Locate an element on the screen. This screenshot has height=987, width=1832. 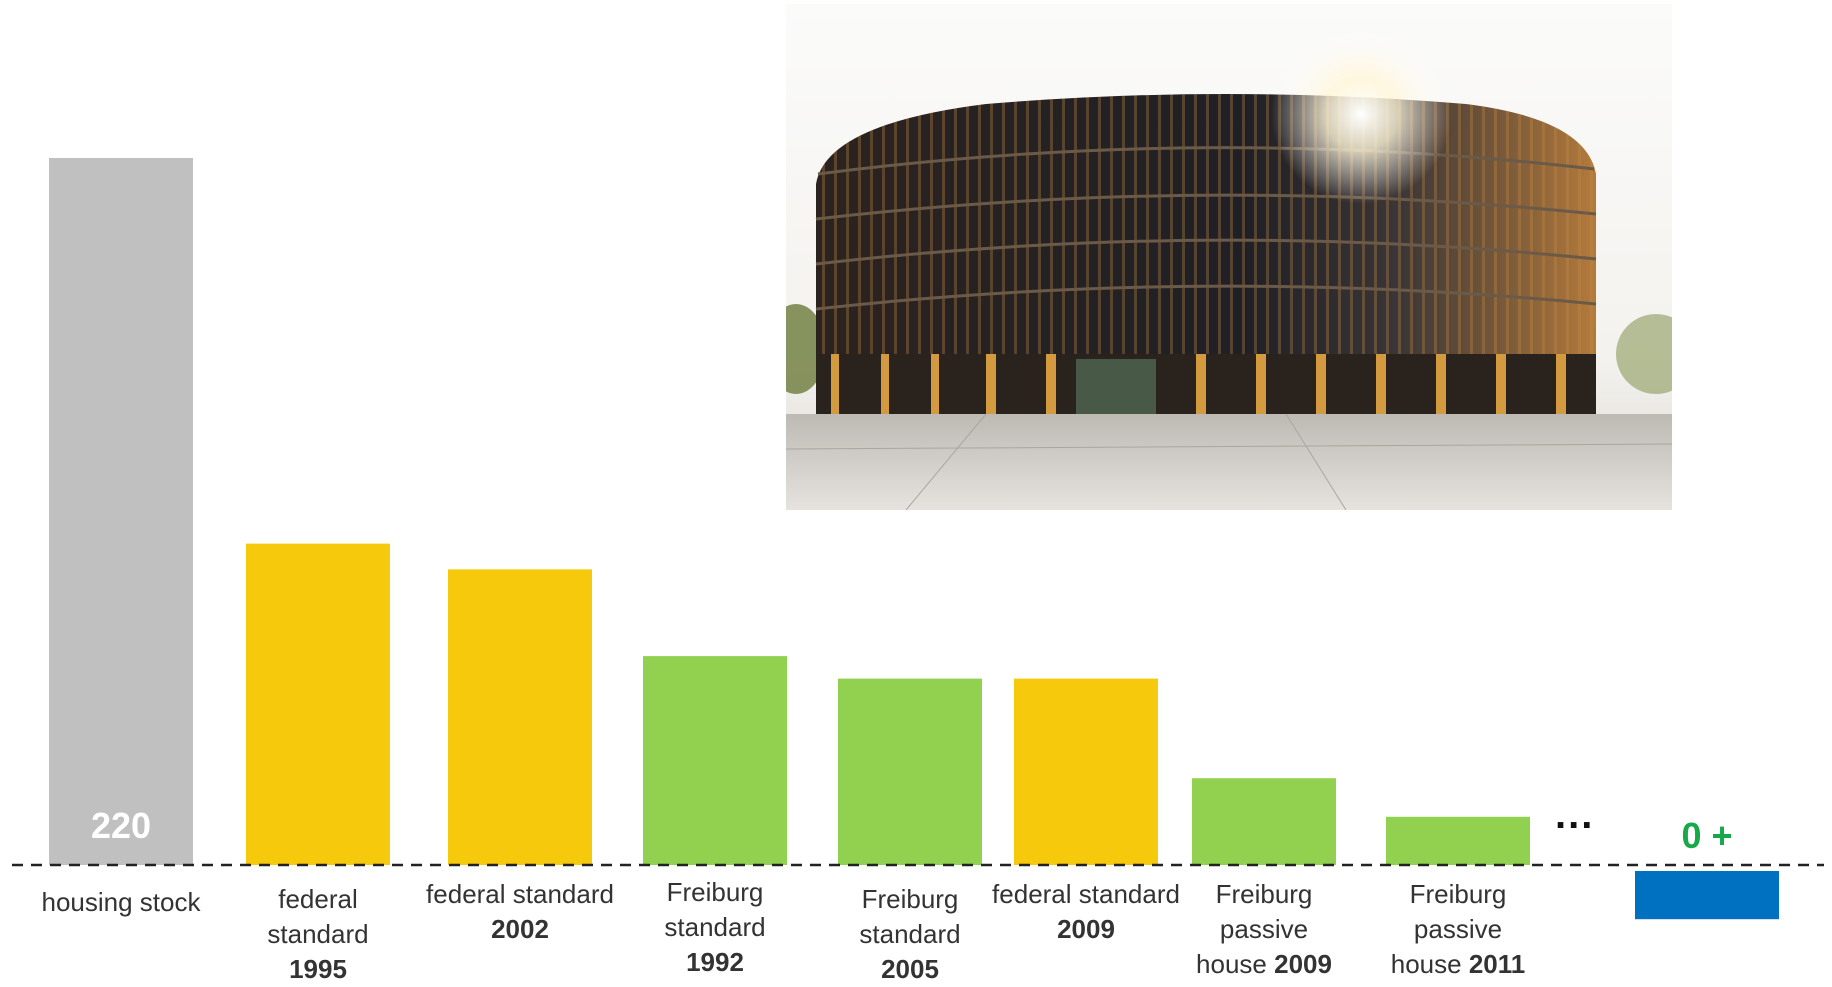
category-label-3: Freiburg standard 1992 is located at coordinates (715, 927).